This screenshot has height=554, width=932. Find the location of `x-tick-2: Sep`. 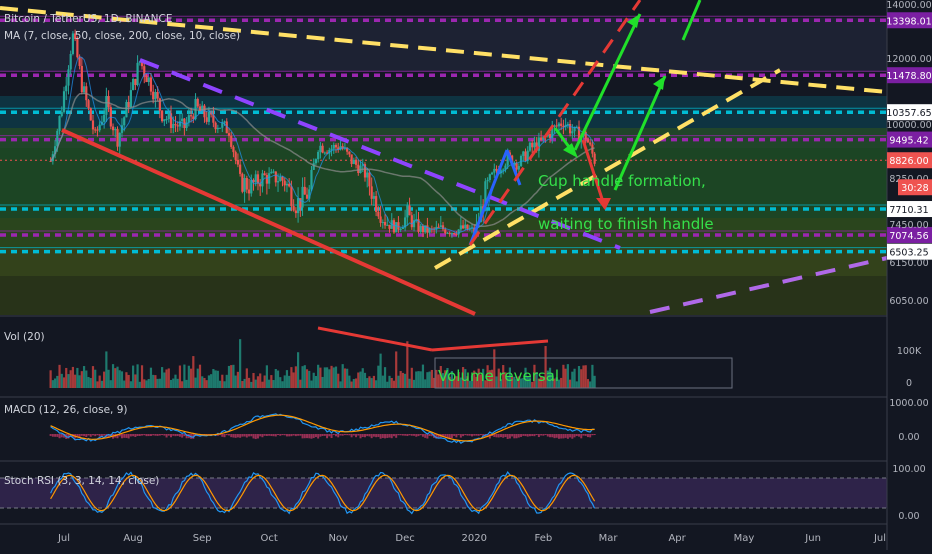

x-tick-2: Sep is located at coordinates (202, 538).